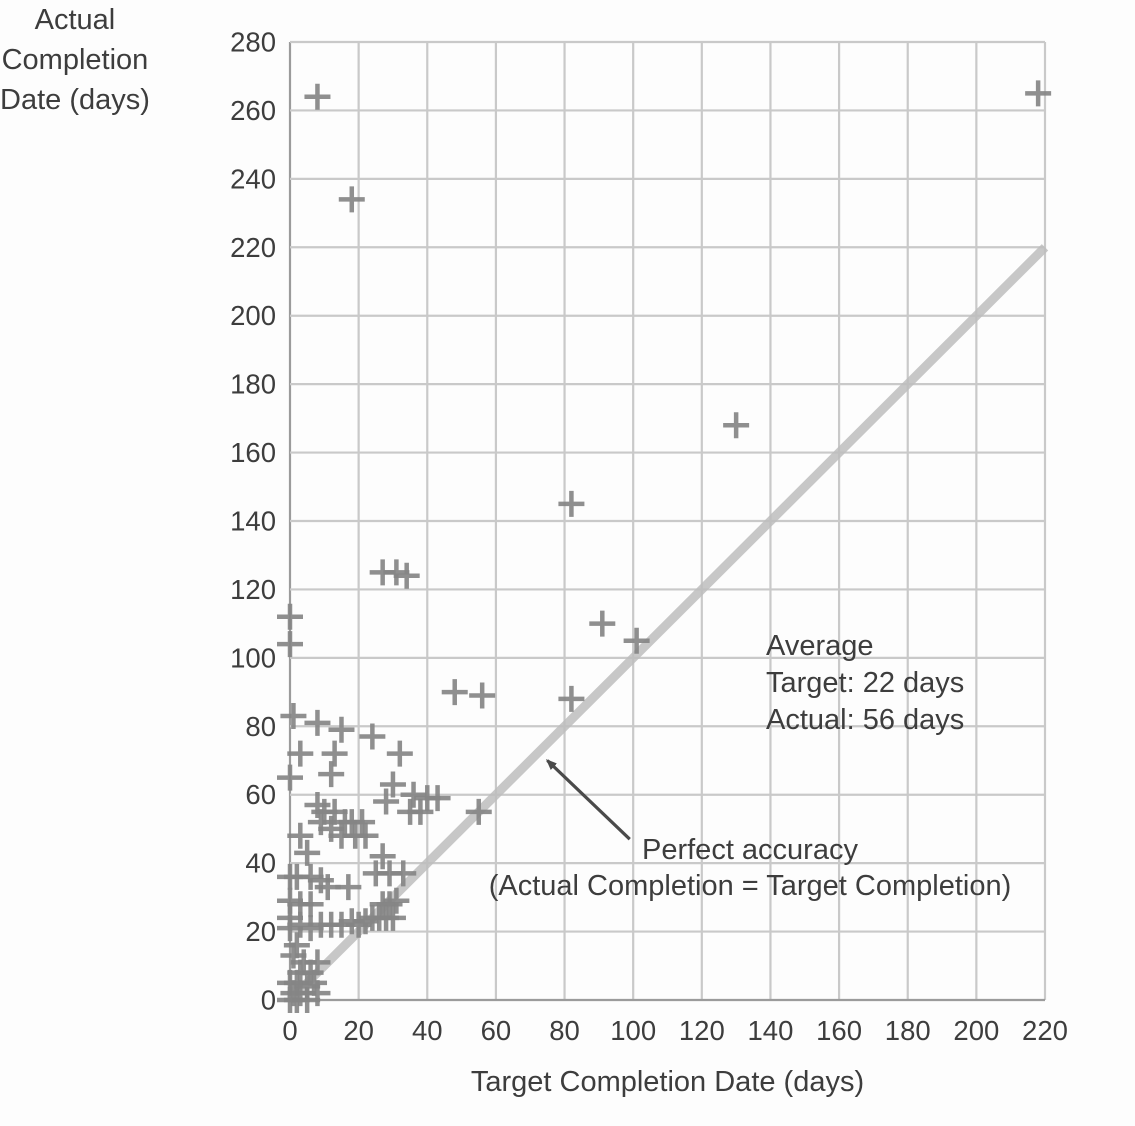 Image resolution: width=1135 pixels, height=1126 pixels. Describe the element at coordinates (253, 315) in the screenshot. I see `y-tick-label: 200` at that location.